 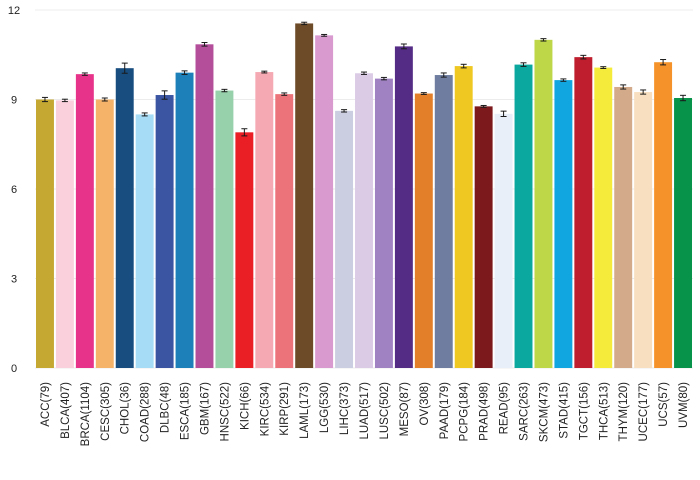 I want to click on x-category-label: SARC(263), so click(x=525, y=411).